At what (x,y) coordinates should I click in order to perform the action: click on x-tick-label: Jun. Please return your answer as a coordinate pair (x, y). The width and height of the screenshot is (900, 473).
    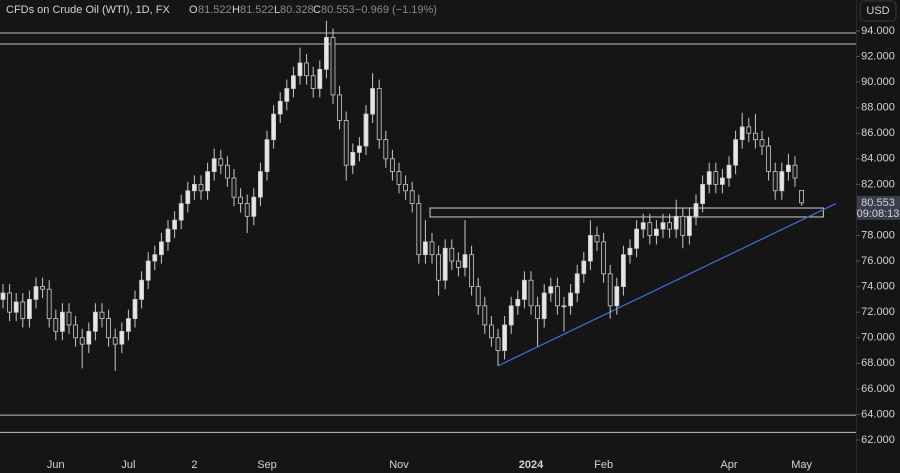
    Looking at the image, I should click on (56, 465).